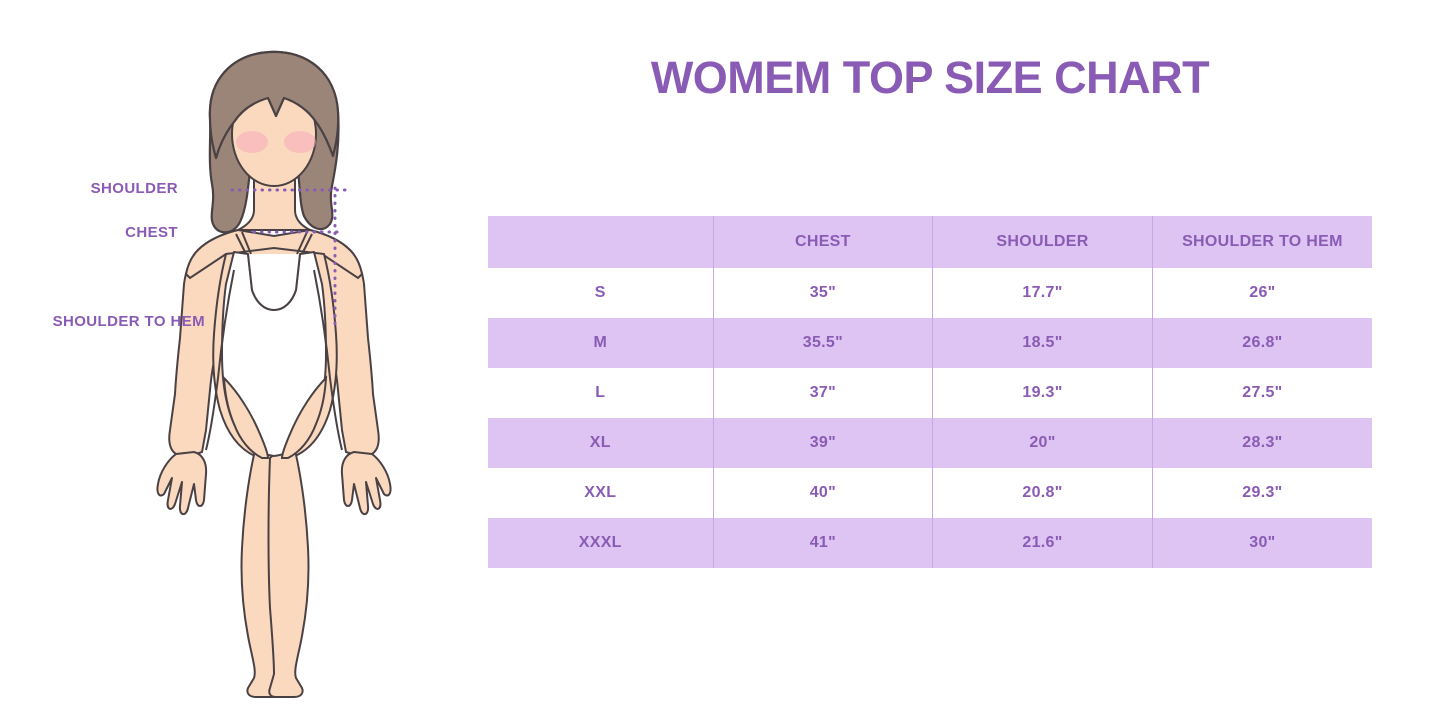  Describe the element at coordinates (822, 393) in the screenshot. I see `cell-chest: 37"` at that location.